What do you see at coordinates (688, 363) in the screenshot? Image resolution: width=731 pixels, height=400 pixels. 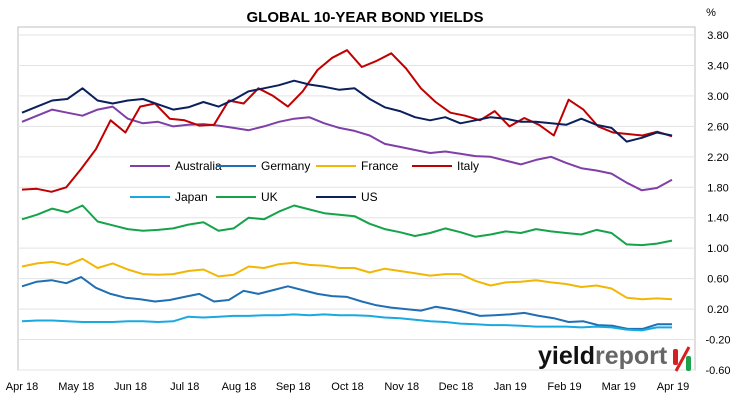 I see `percent-bottom-dot-icon` at bounding box center [688, 363].